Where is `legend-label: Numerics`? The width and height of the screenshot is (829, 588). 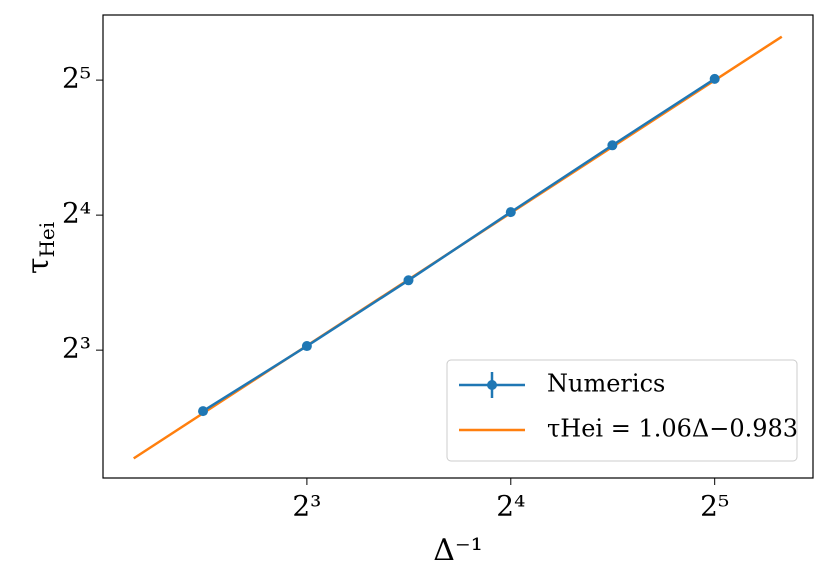
legend-label: Numerics is located at coordinates (606, 384).